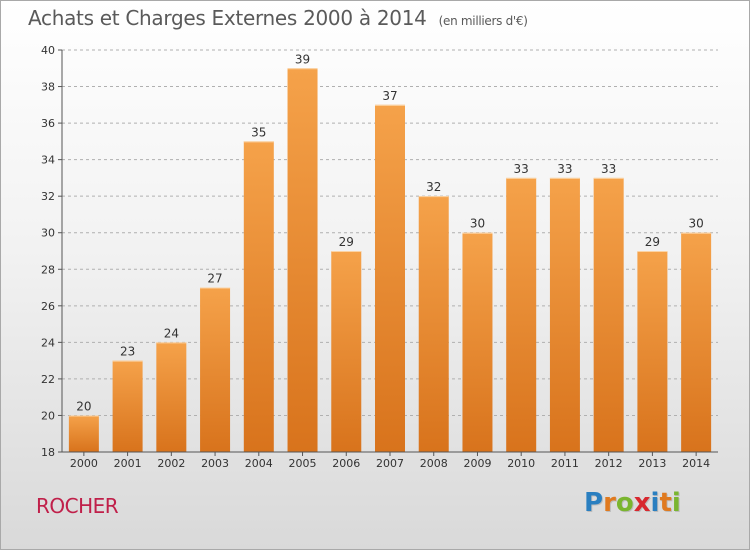 The height and width of the screenshot is (550, 750). Describe the element at coordinates (48, 196) in the screenshot. I see `y-tick-label: 32` at that location.